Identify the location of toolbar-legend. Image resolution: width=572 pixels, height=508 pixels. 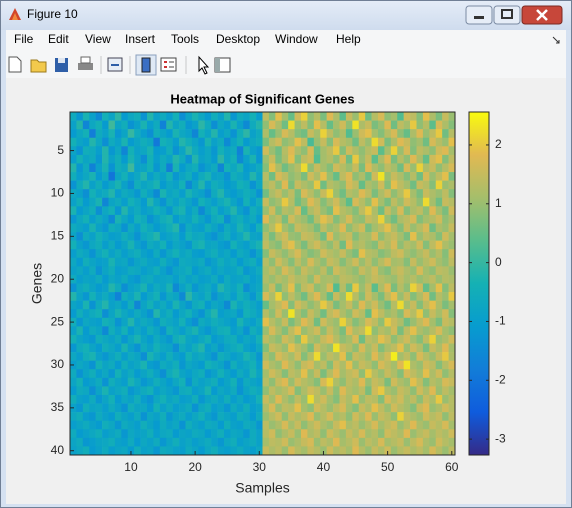
(168, 64).